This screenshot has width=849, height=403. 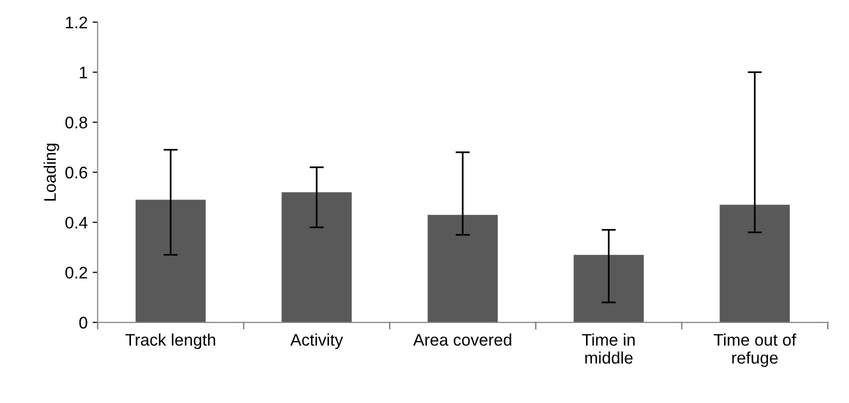 What do you see at coordinates (608, 349) in the screenshot?
I see `x-tick-label: Time in middle` at bounding box center [608, 349].